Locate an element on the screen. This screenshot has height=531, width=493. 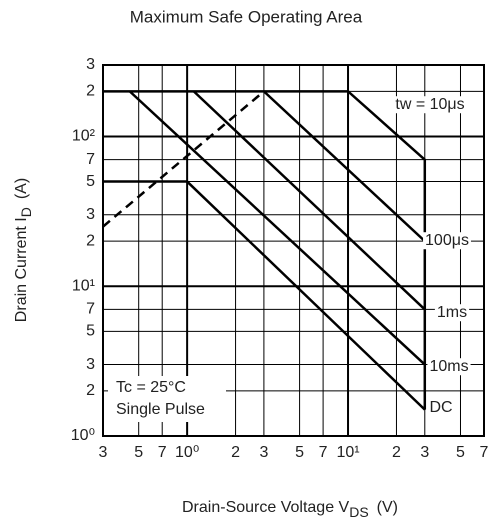
series-label: tw = 10μs is located at coordinates (429, 104).